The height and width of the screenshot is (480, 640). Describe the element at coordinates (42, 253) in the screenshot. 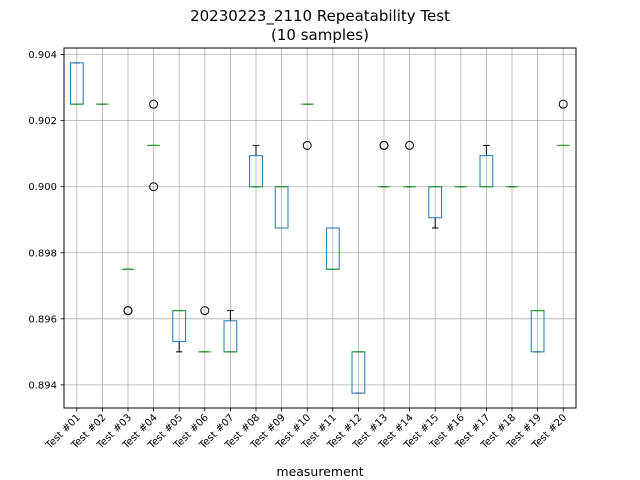

I see `y-tick-label: 0.898` at that location.